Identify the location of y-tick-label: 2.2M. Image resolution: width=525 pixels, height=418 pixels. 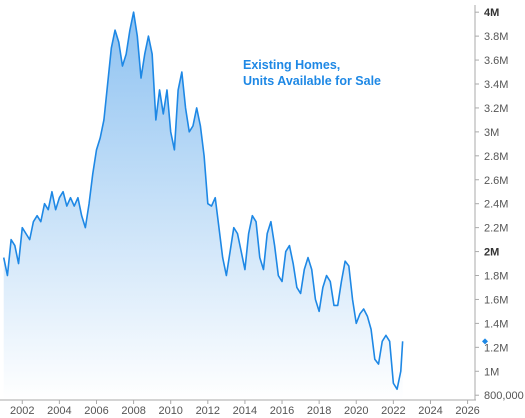
(496, 229).